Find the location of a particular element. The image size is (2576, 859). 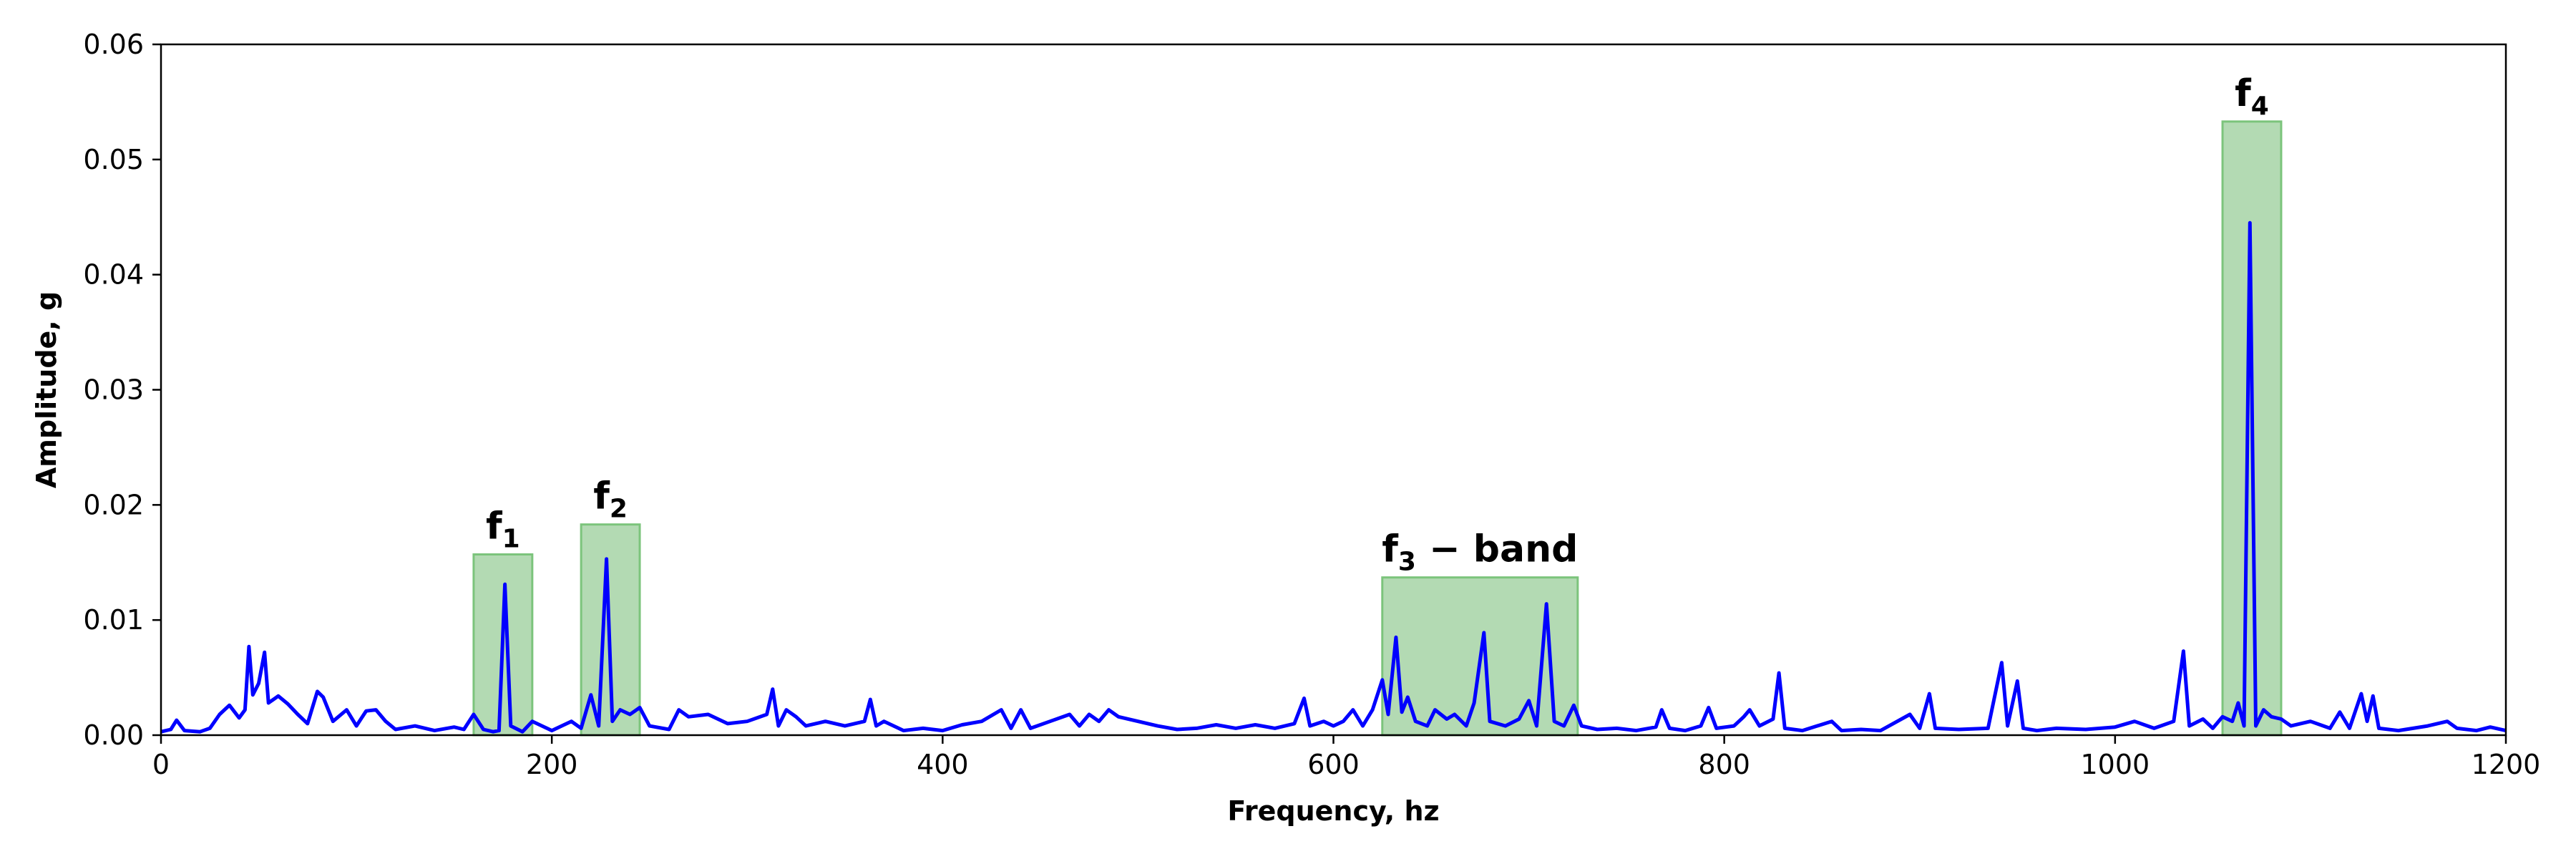

x-tick-label: 400 is located at coordinates (943, 764).